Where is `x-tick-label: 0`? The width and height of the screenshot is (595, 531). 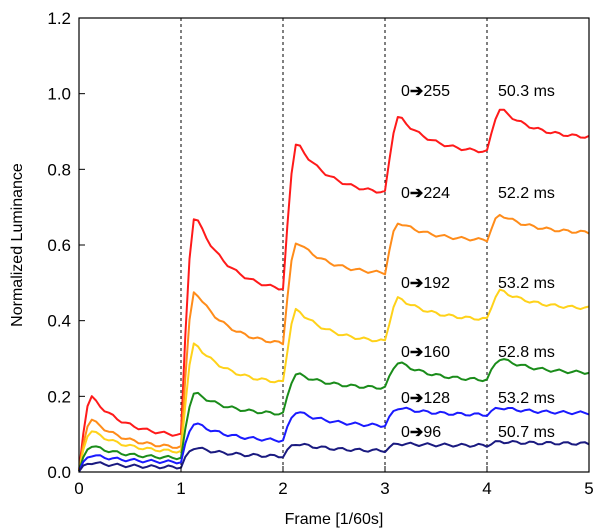 x-tick-label: 0 is located at coordinates (78, 488).